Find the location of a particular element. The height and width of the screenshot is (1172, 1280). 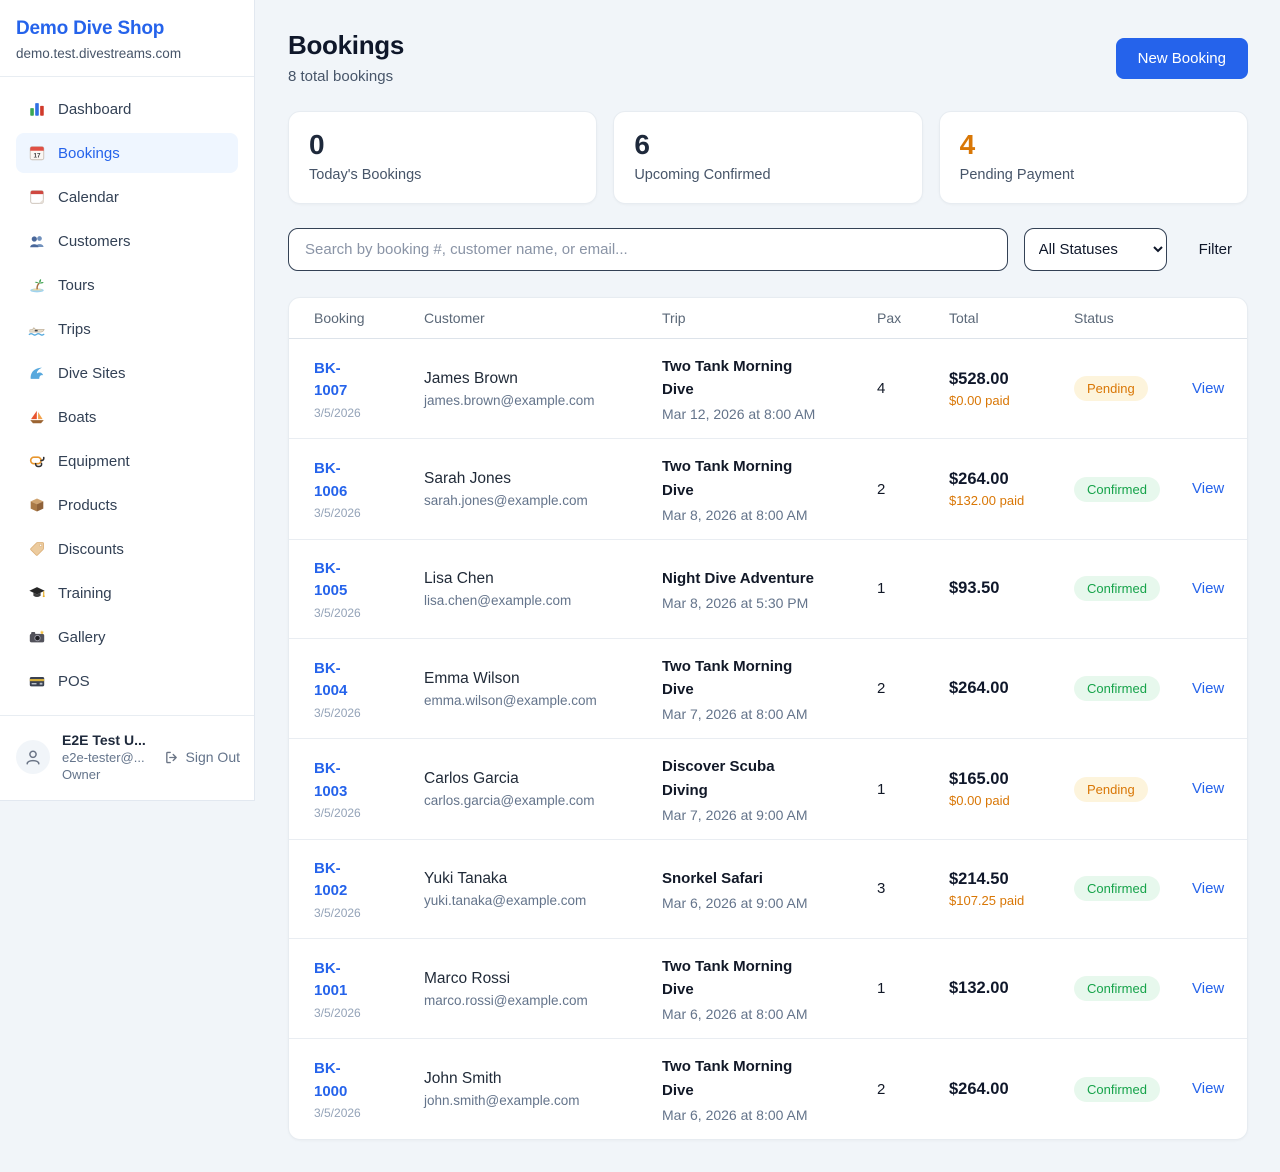

booking-id-link: BK-1003 is located at coordinates (331, 780).